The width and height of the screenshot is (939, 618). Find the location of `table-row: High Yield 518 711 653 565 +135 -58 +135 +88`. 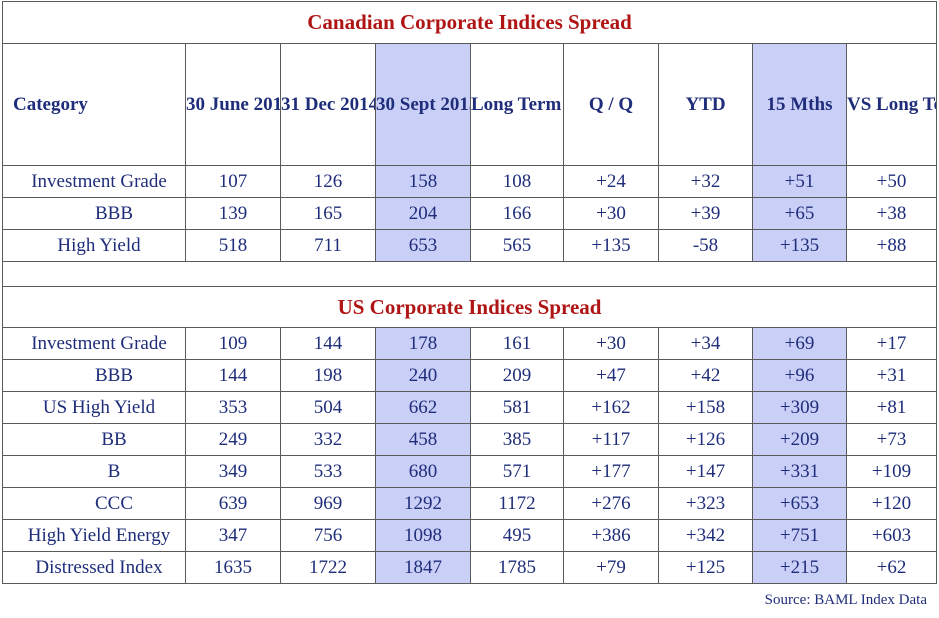

table-row: High Yield 518 711 653 565 +135 -58 +135 +88 is located at coordinates (470, 245).